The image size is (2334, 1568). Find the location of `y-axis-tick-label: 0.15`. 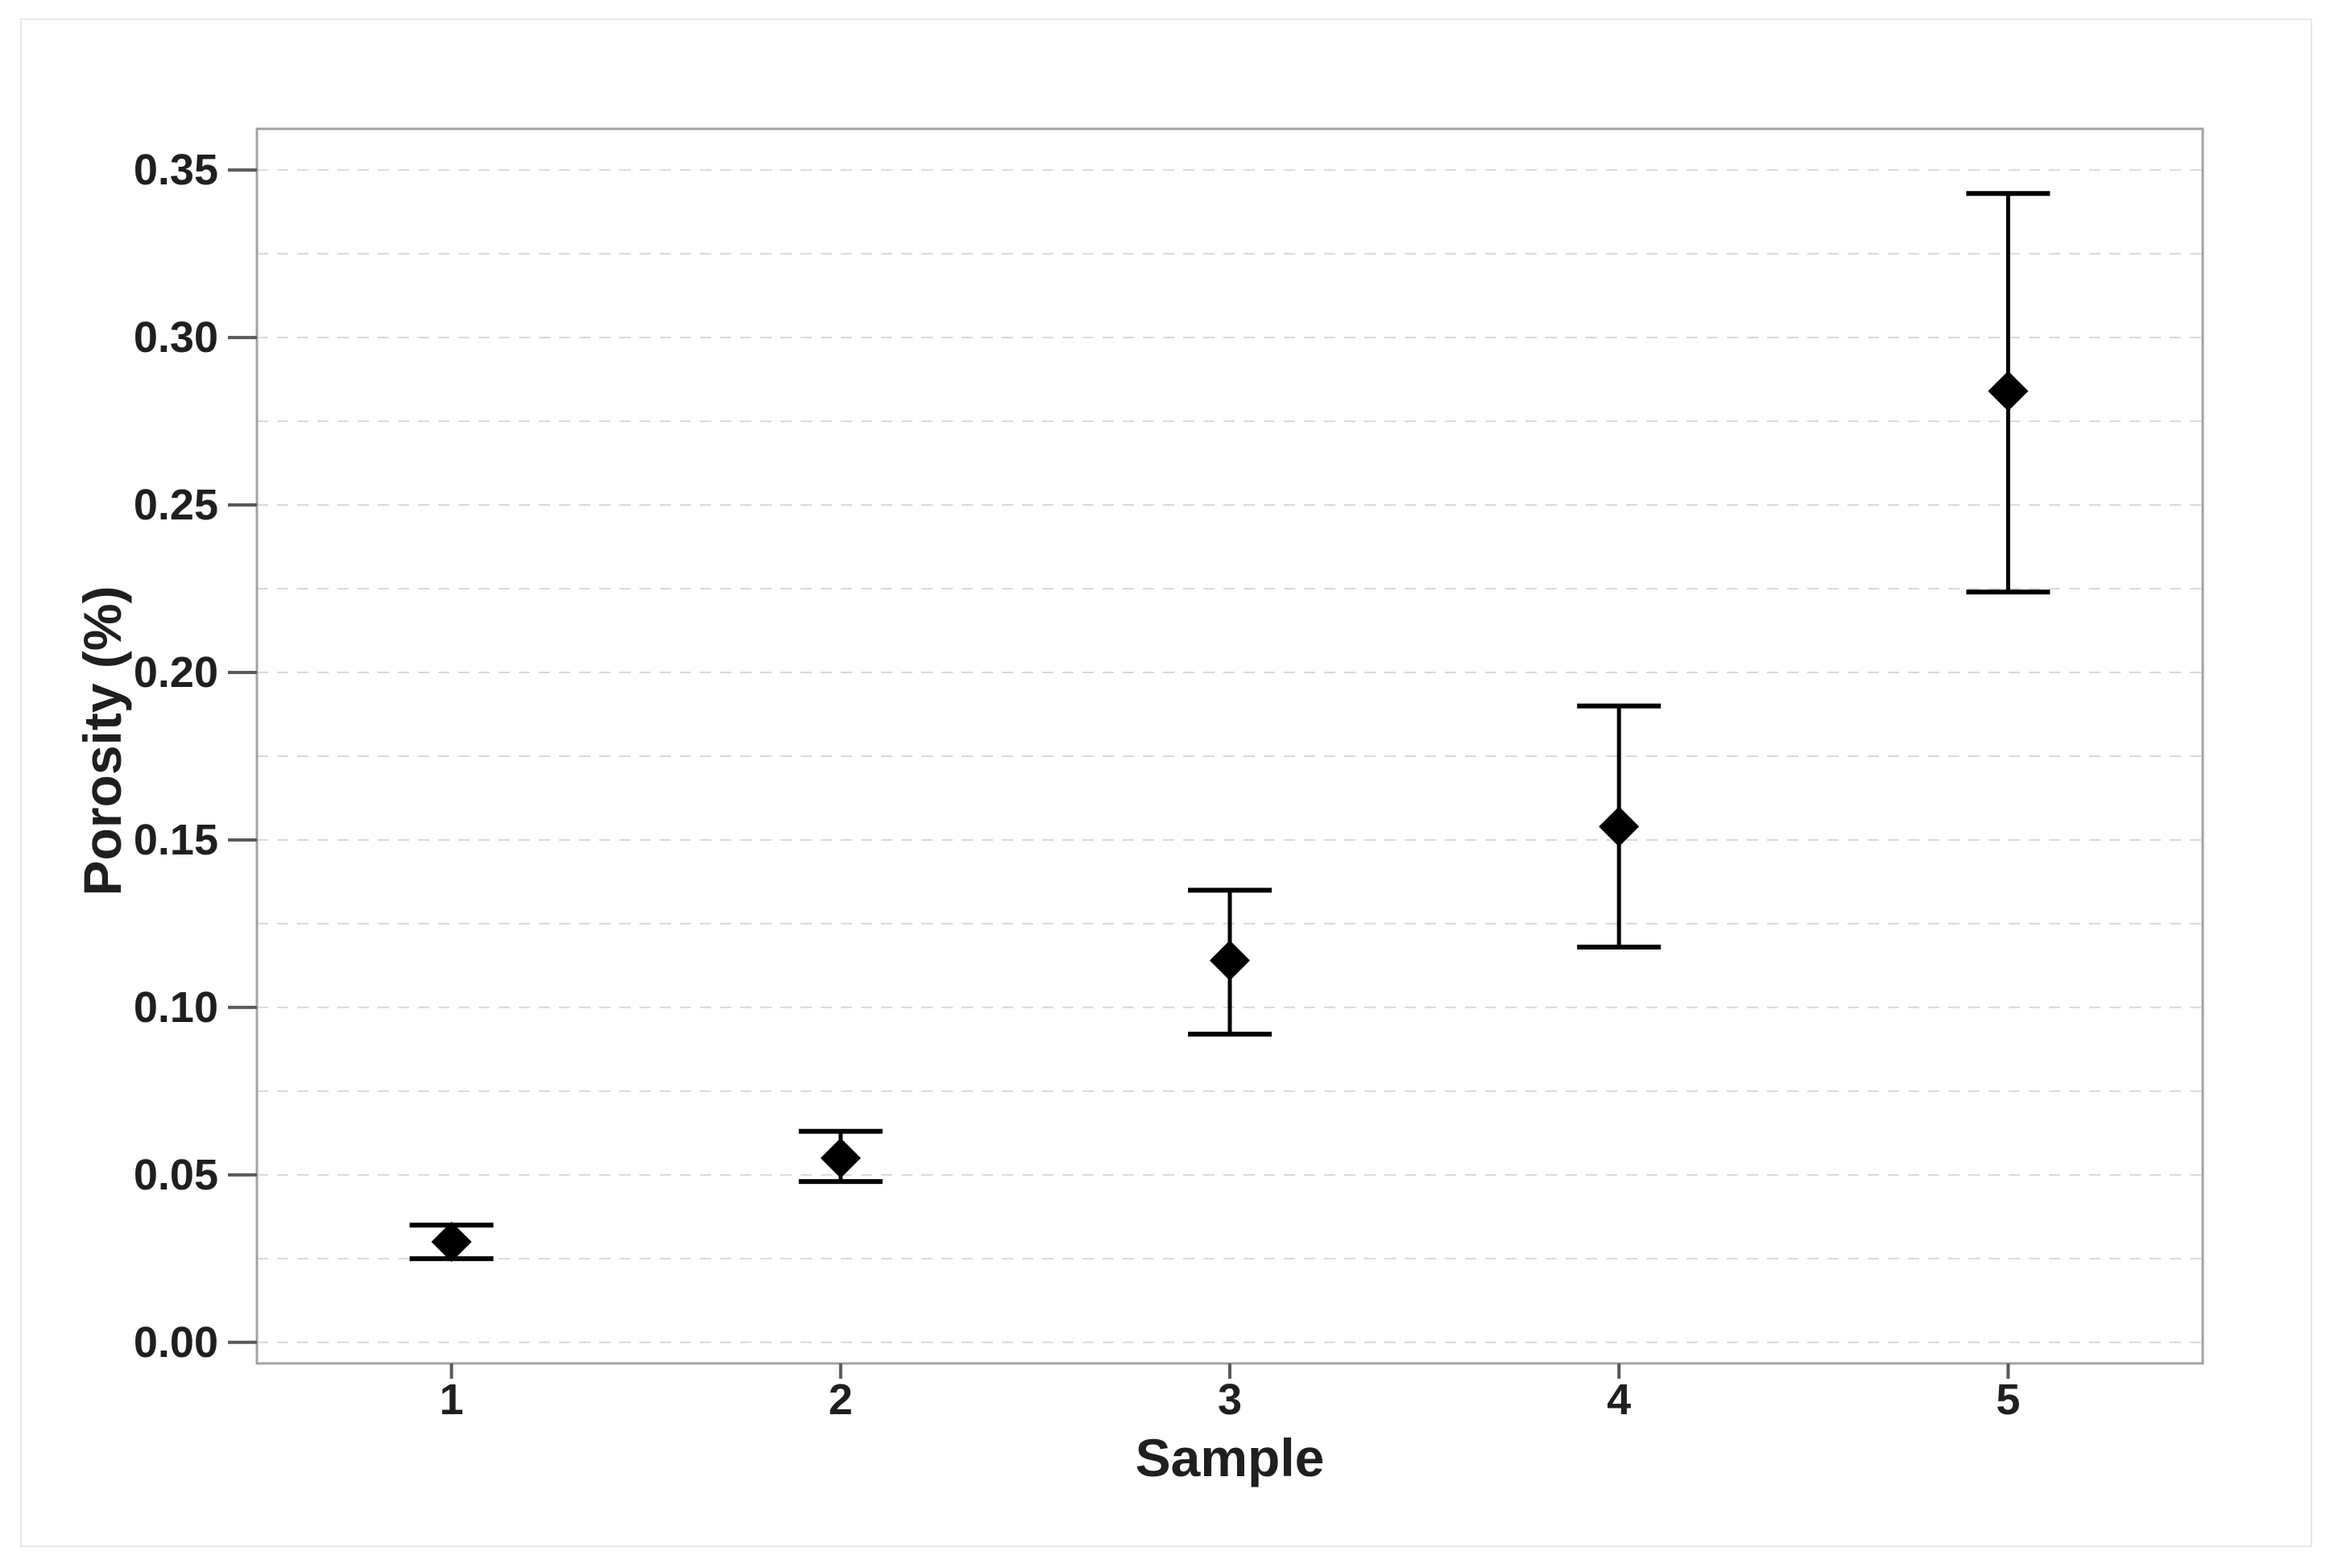

y-axis-tick-label: 0.15 is located at coordinates (176, 840).